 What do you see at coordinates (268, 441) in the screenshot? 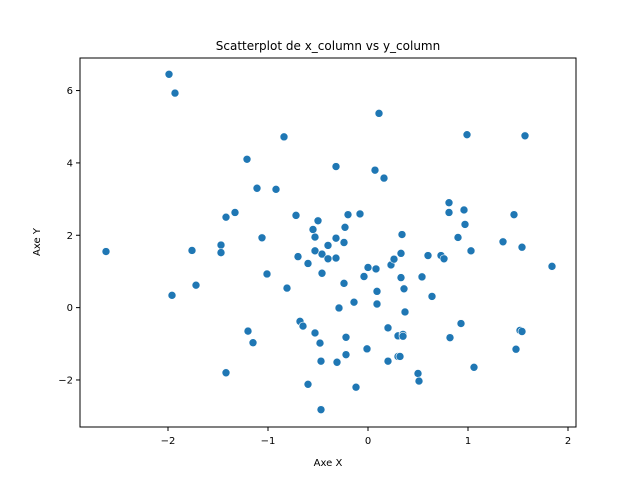
I see `x-tick-label: −1` at bounding box center [268, 441].